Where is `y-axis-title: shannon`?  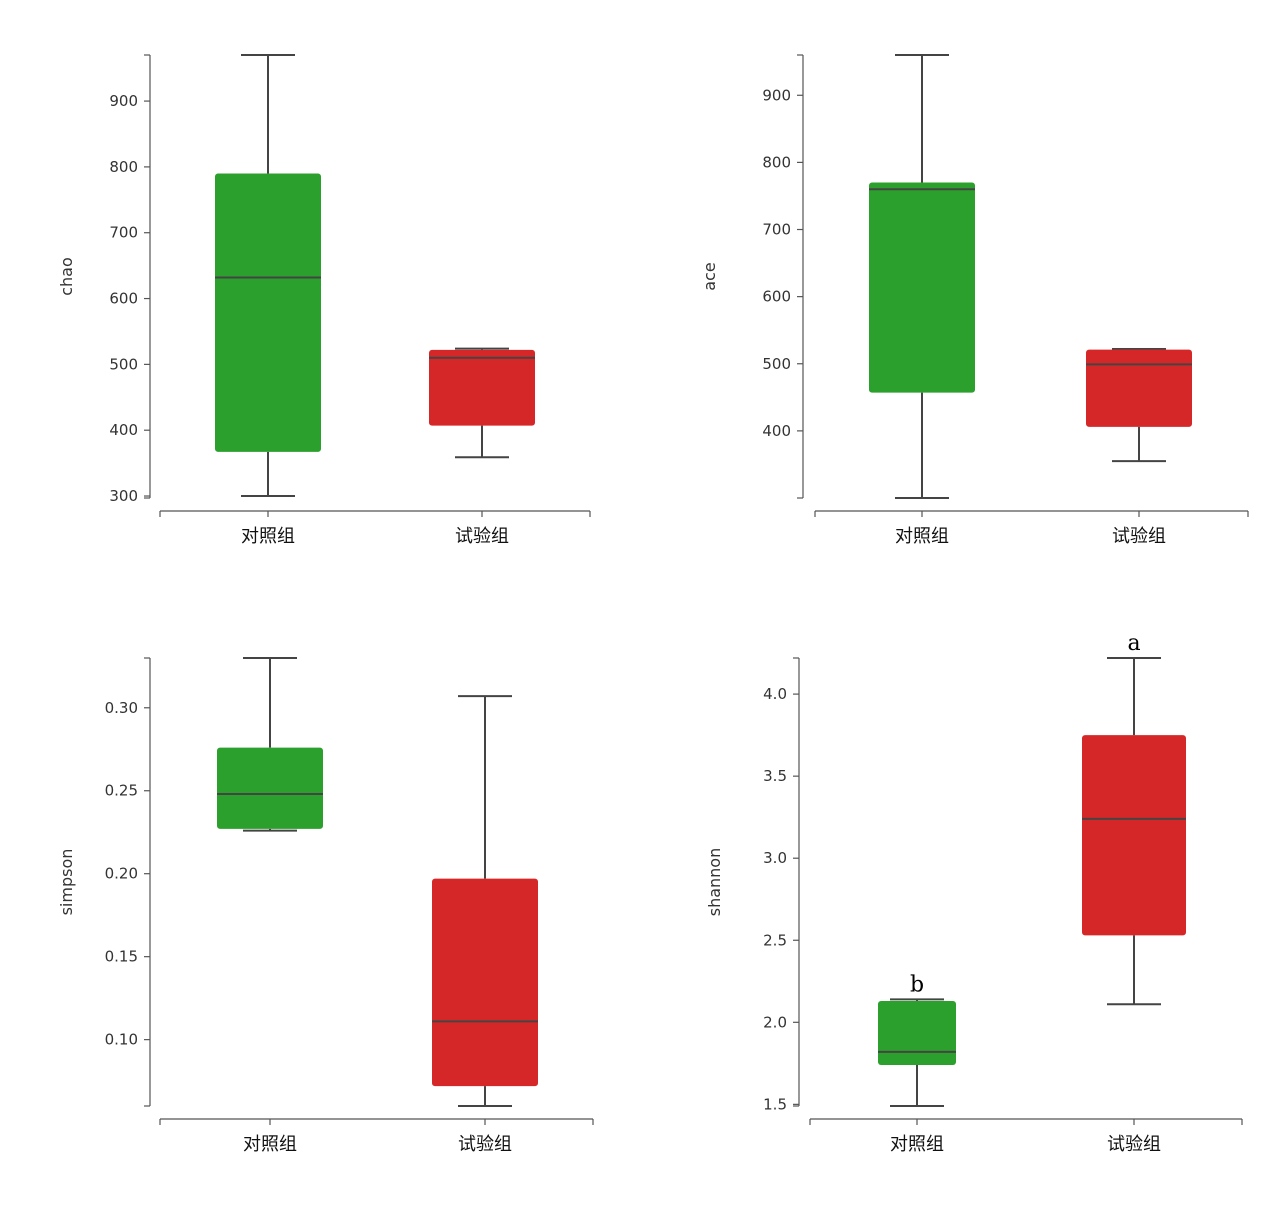
y-axis-title: shannon is located at coordinates (714, 882).